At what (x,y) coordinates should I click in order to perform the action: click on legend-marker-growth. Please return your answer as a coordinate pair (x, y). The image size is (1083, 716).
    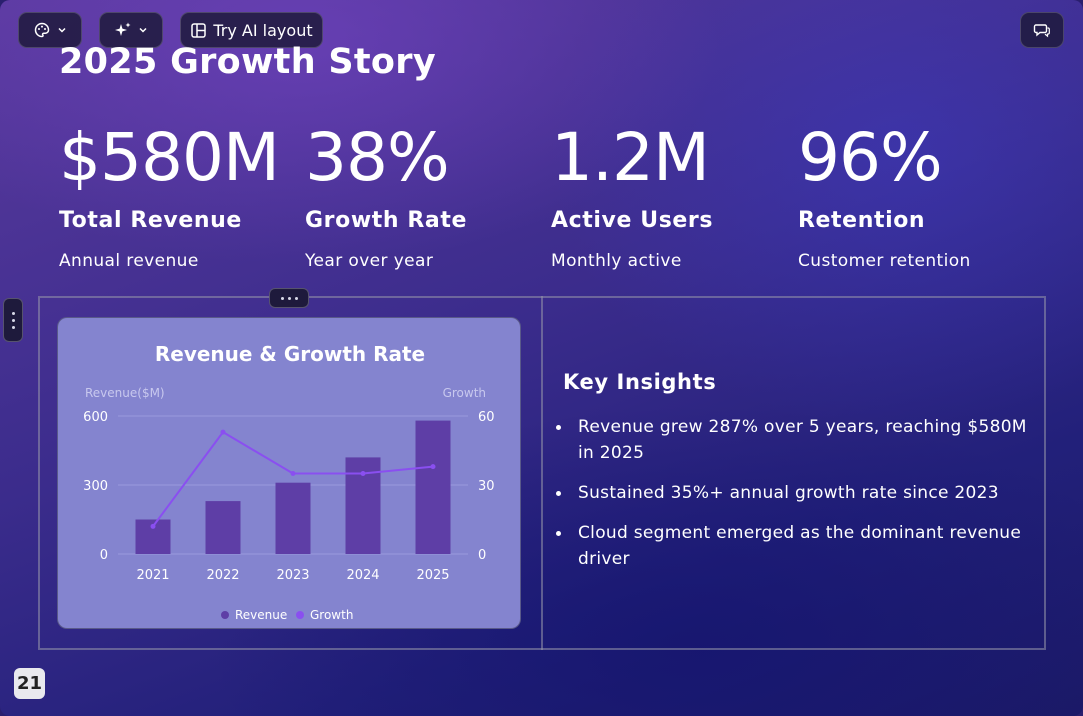
    Looking at the image, I should click on (300, 615).